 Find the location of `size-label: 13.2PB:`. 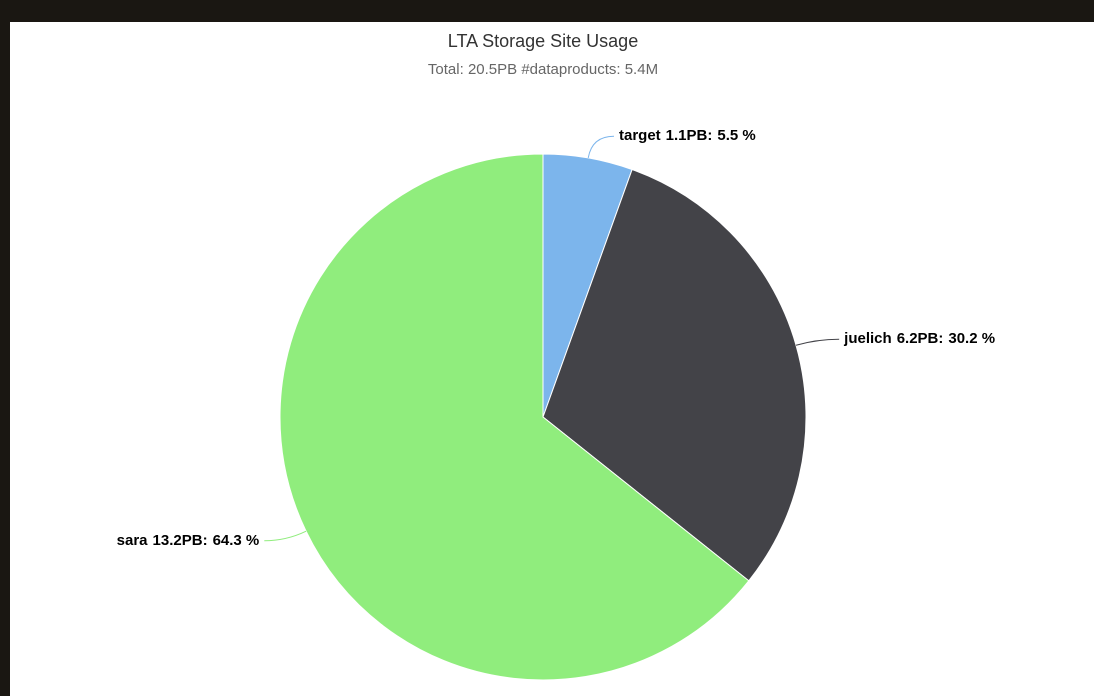

size-label: 13.2PB: is located at coordinates (180, 540).